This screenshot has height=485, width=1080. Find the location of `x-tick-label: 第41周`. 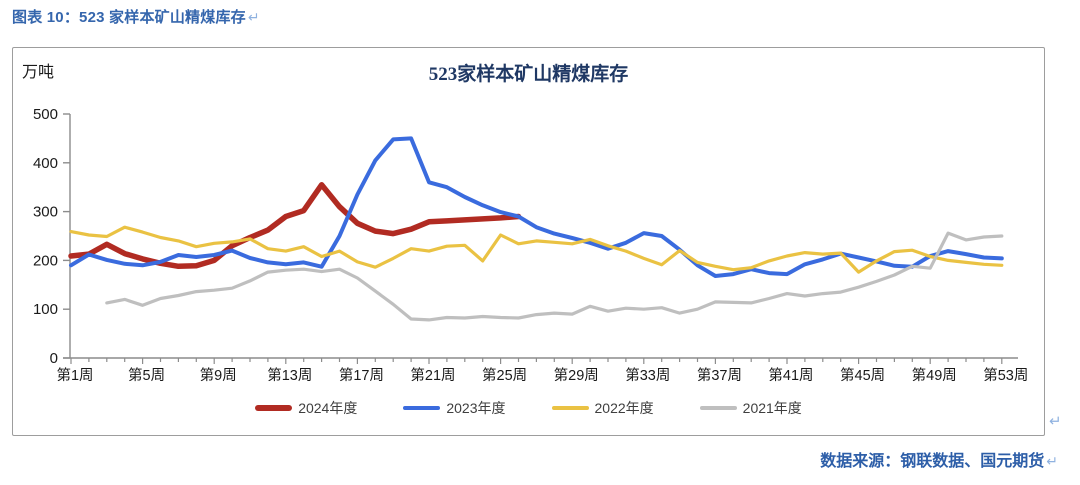

x-tick-label: 第41周 is located at coordinates (790, 375).